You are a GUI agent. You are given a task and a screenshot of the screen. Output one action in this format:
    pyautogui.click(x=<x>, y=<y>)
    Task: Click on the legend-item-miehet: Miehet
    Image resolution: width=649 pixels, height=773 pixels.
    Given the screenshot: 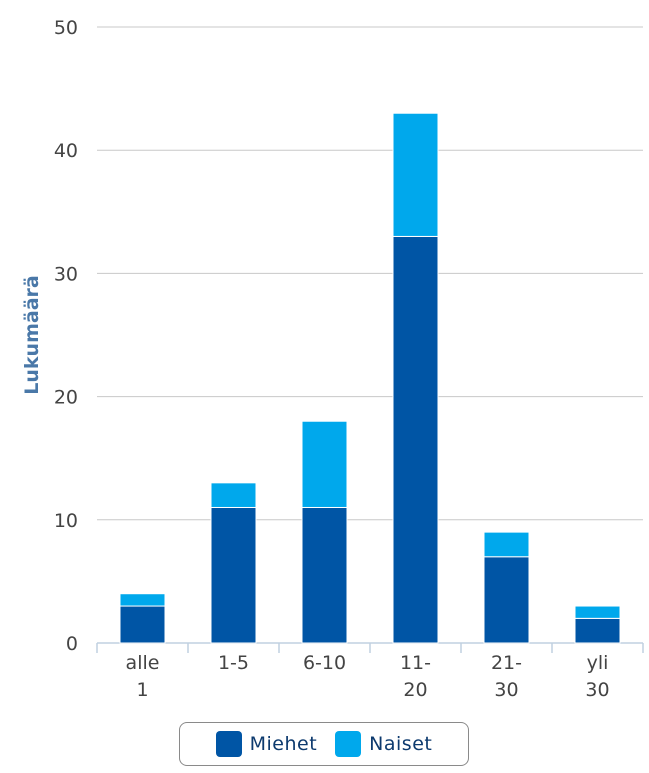 What is the action you would take?
    pyautogui.click(x=266, y=744)
    